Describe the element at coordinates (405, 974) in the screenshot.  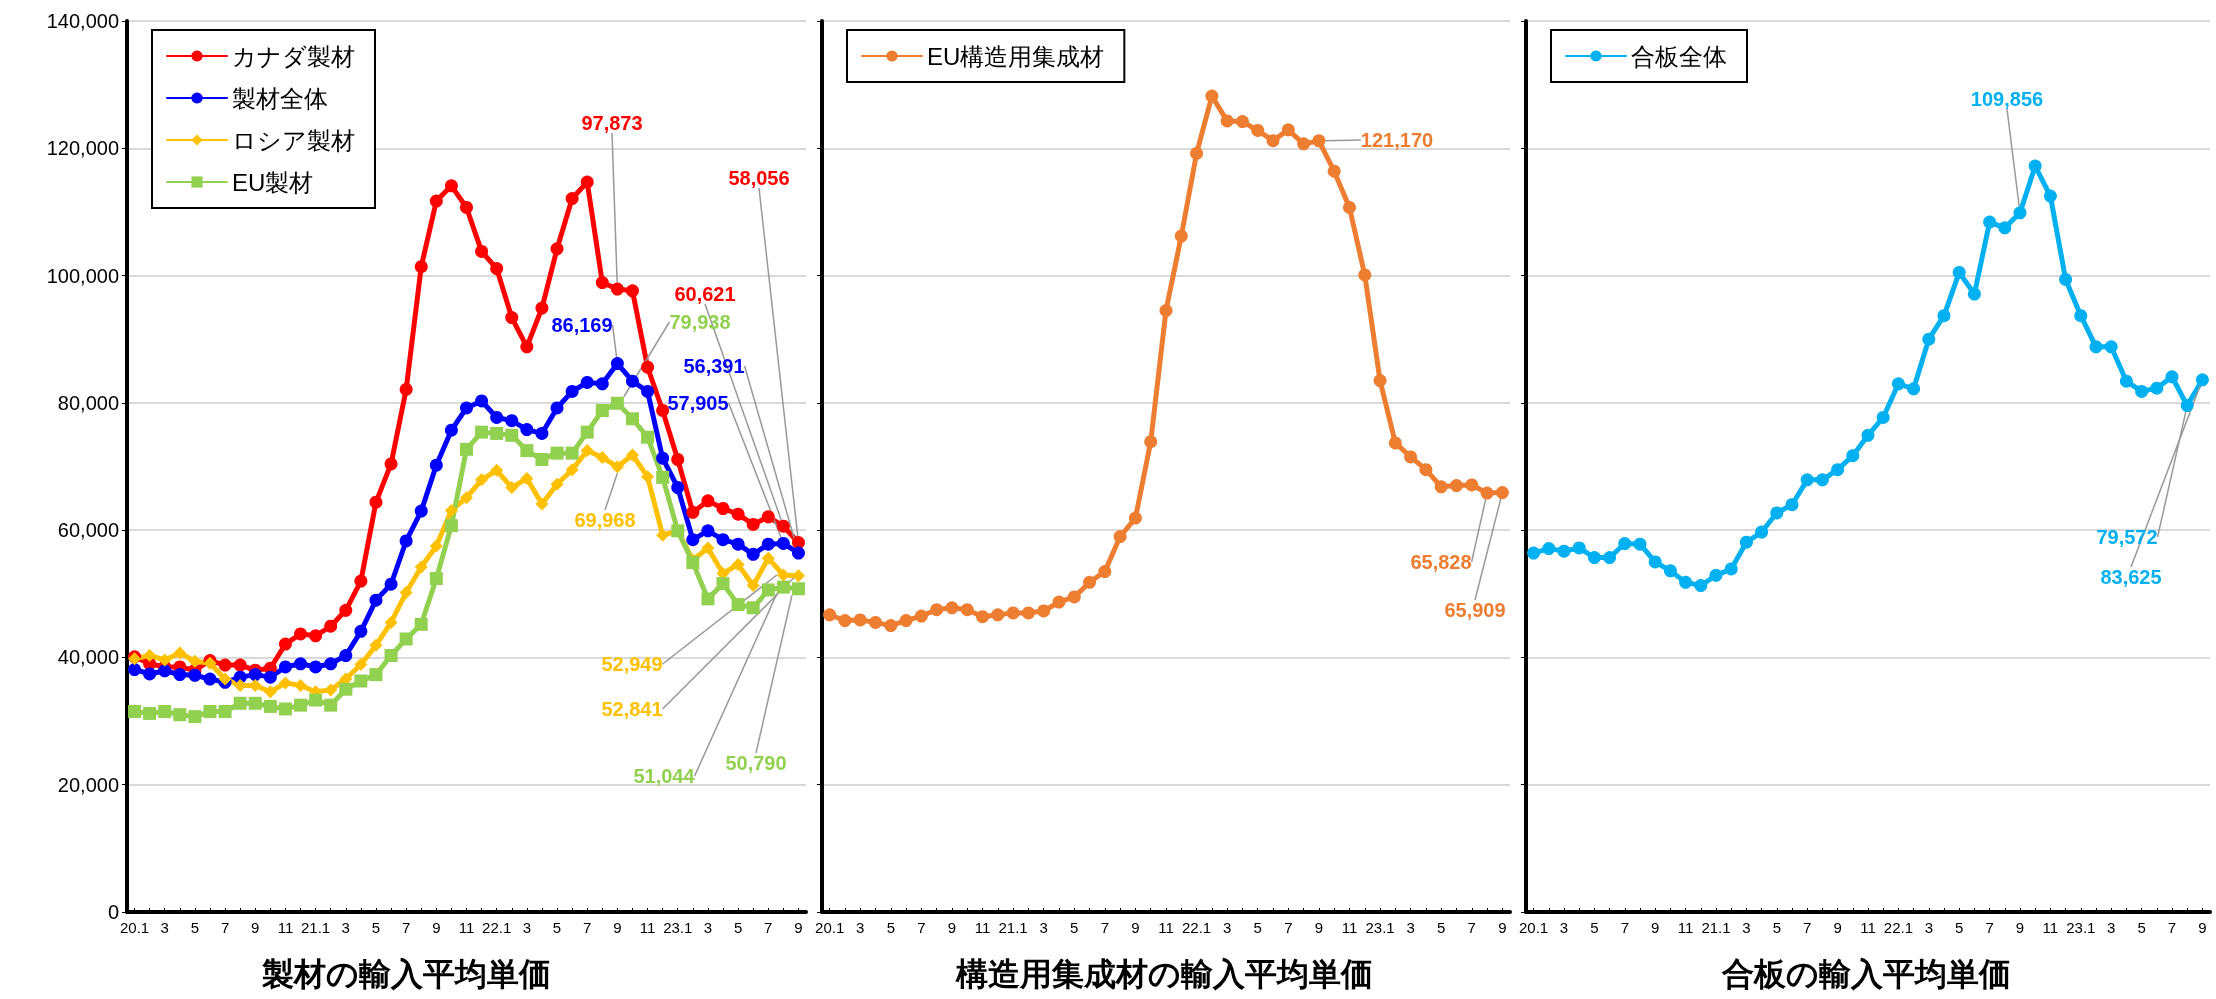
I see `text: 製材の輸入平均単価` at that location.